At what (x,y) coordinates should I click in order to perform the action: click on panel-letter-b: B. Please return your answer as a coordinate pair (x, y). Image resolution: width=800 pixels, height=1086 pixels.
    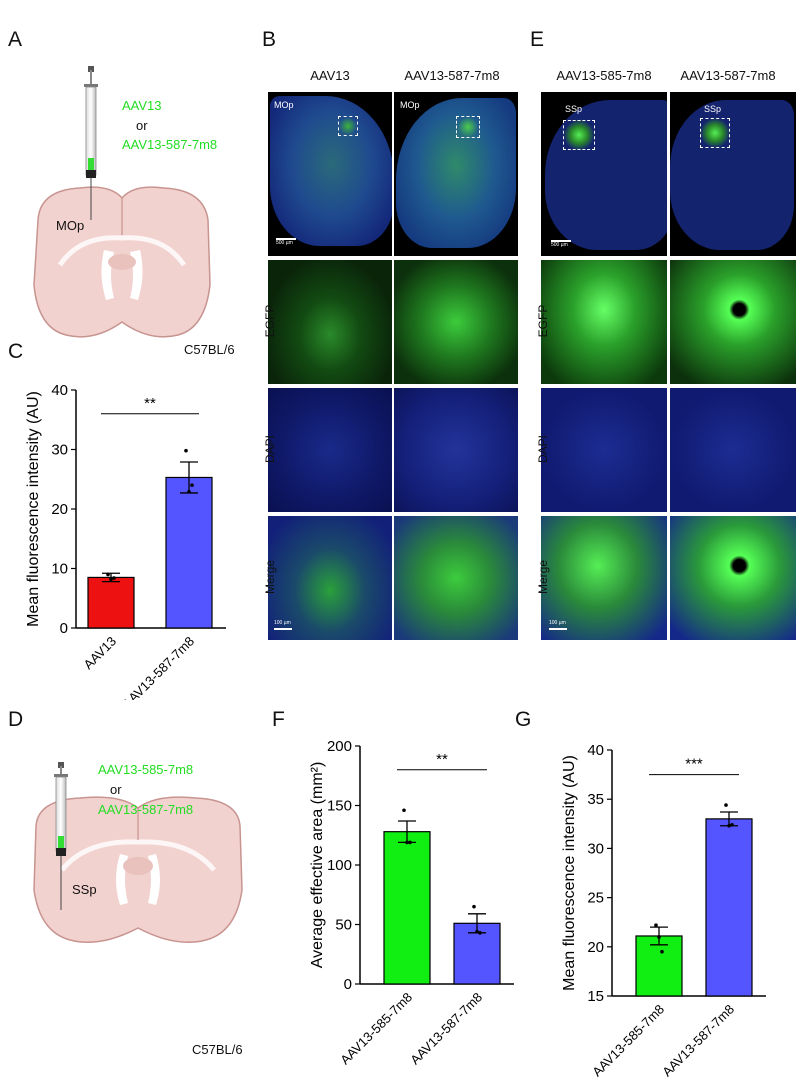
    Looking at the image, I should click on (269, 39).